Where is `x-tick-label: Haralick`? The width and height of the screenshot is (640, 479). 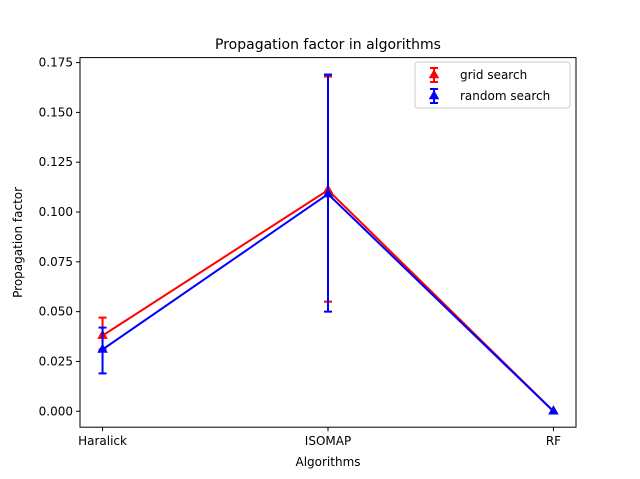 x-tick-label: Haralick is located at coordinates (102, 441).